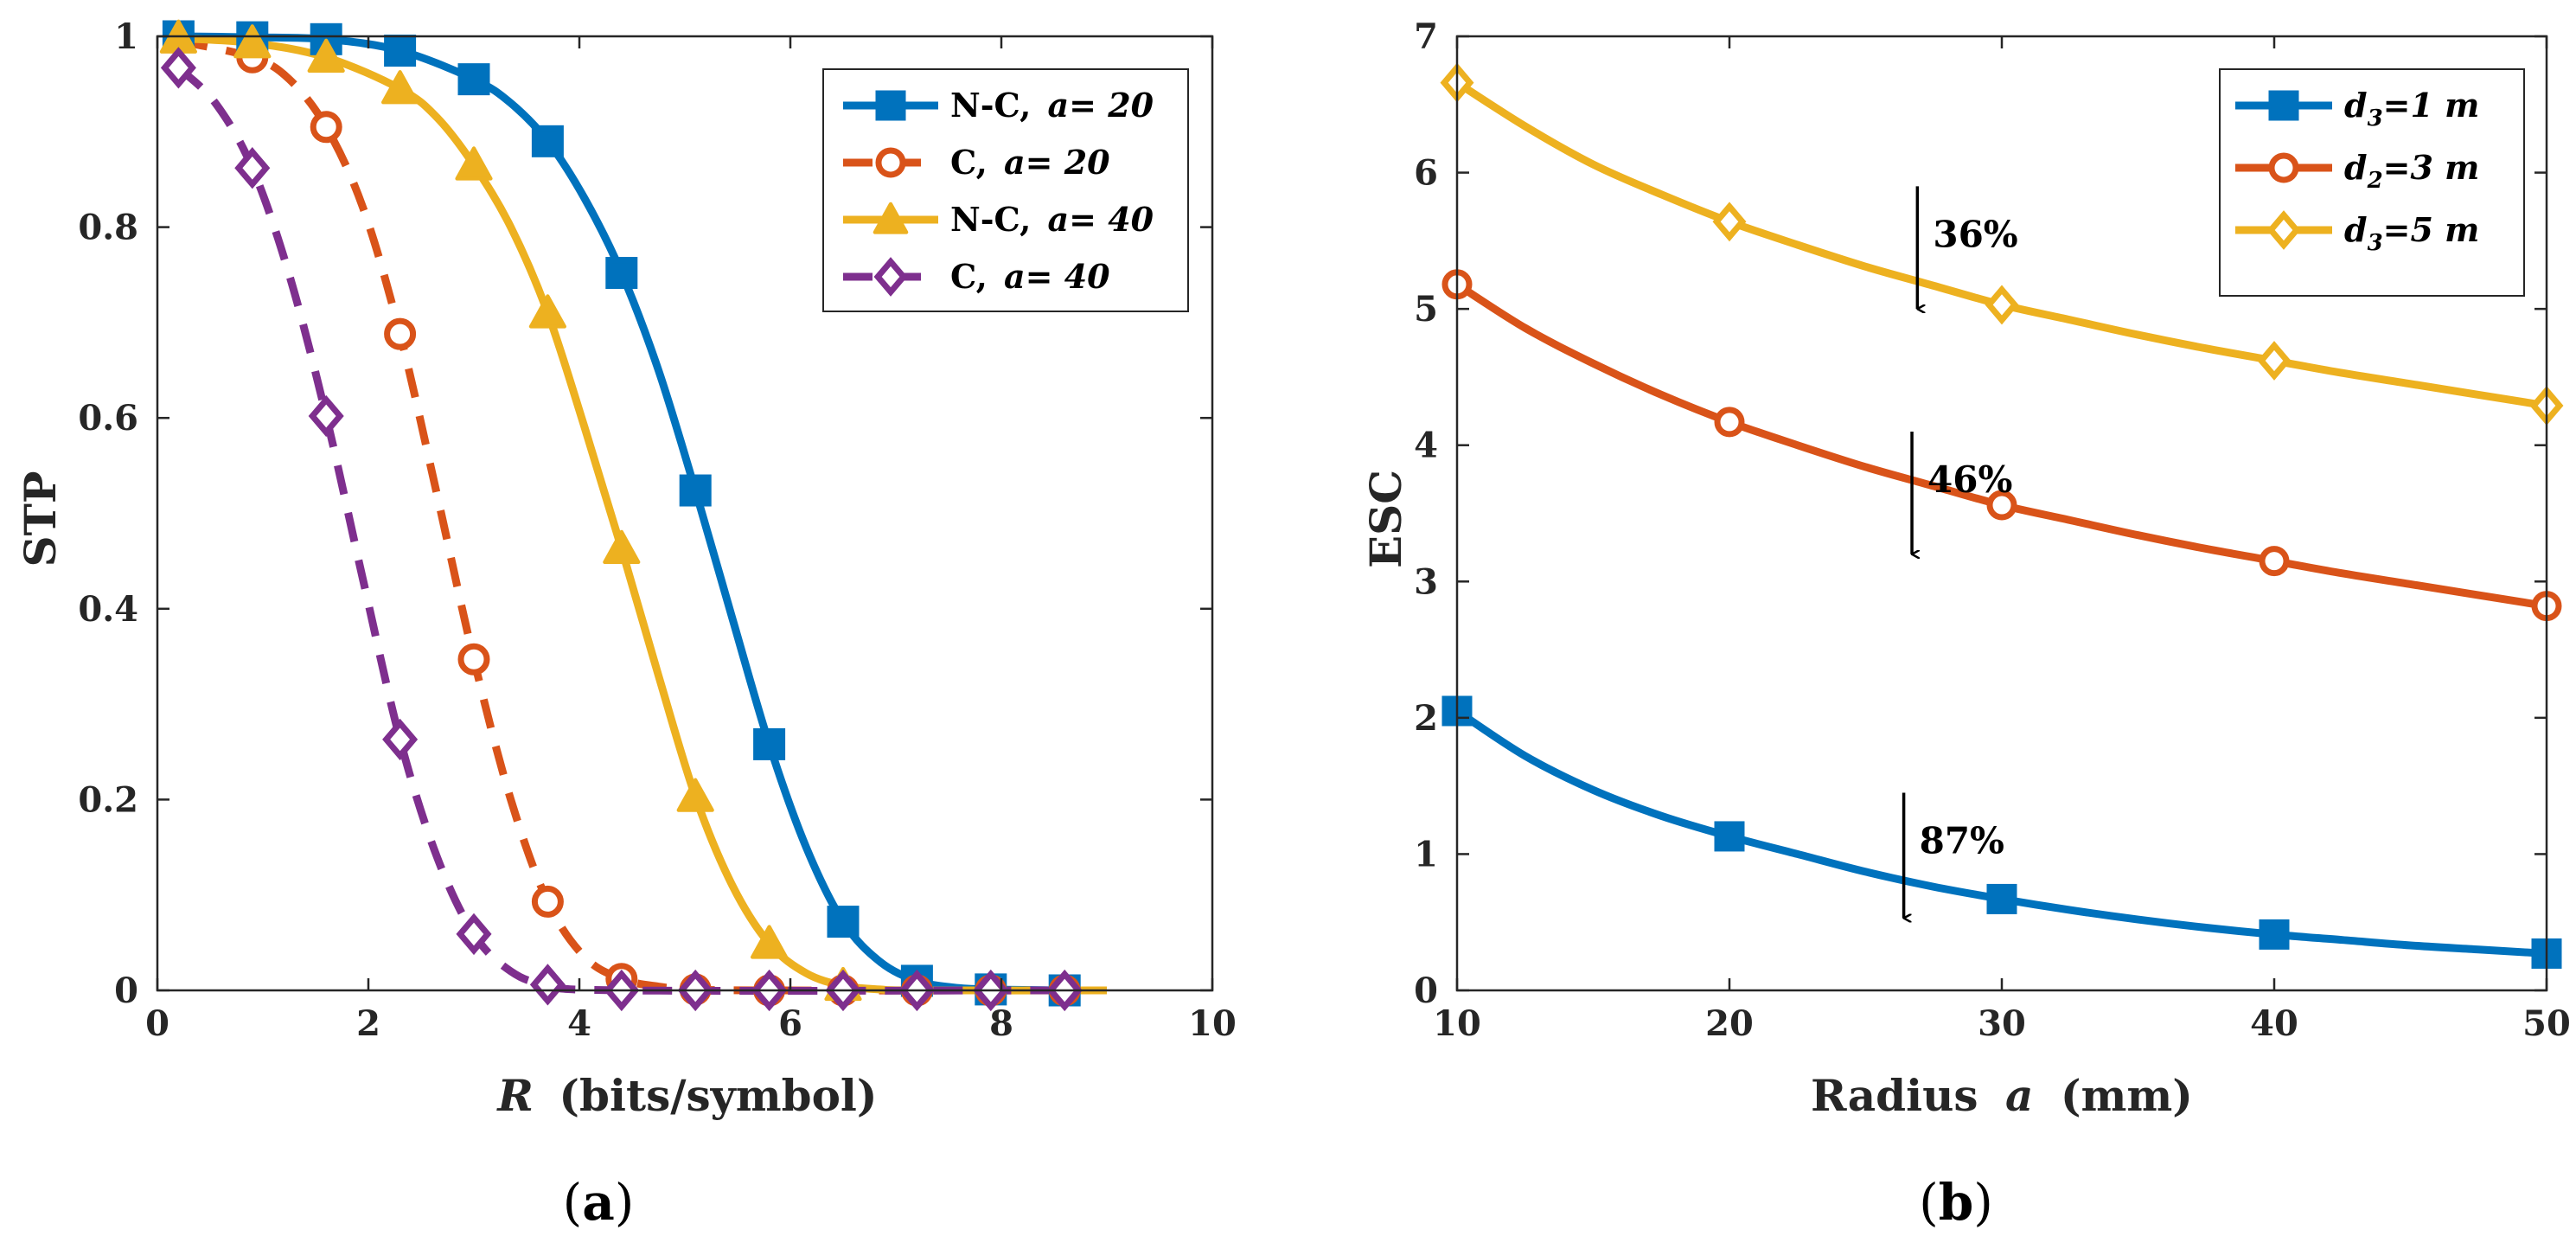 This screenshot has height=1249, width=2576. I want to click on panel-a-xlabel: R (bits/symbol), so click(686, 1096).